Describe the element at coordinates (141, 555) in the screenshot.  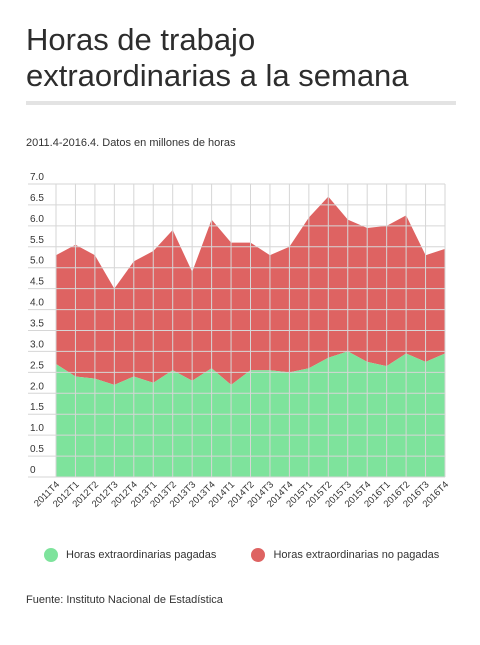
I see `legend-label-paid: Horas extraordinarias pagadas` at that location.